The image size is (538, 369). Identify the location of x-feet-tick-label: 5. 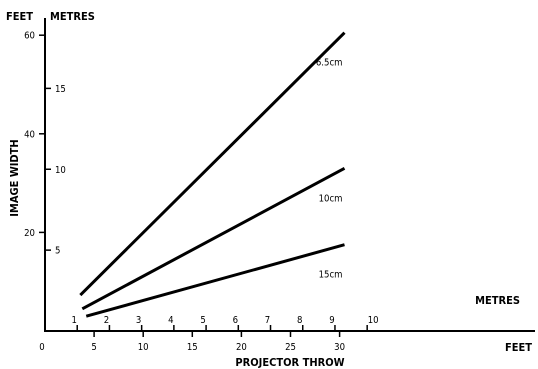
(93, 347).